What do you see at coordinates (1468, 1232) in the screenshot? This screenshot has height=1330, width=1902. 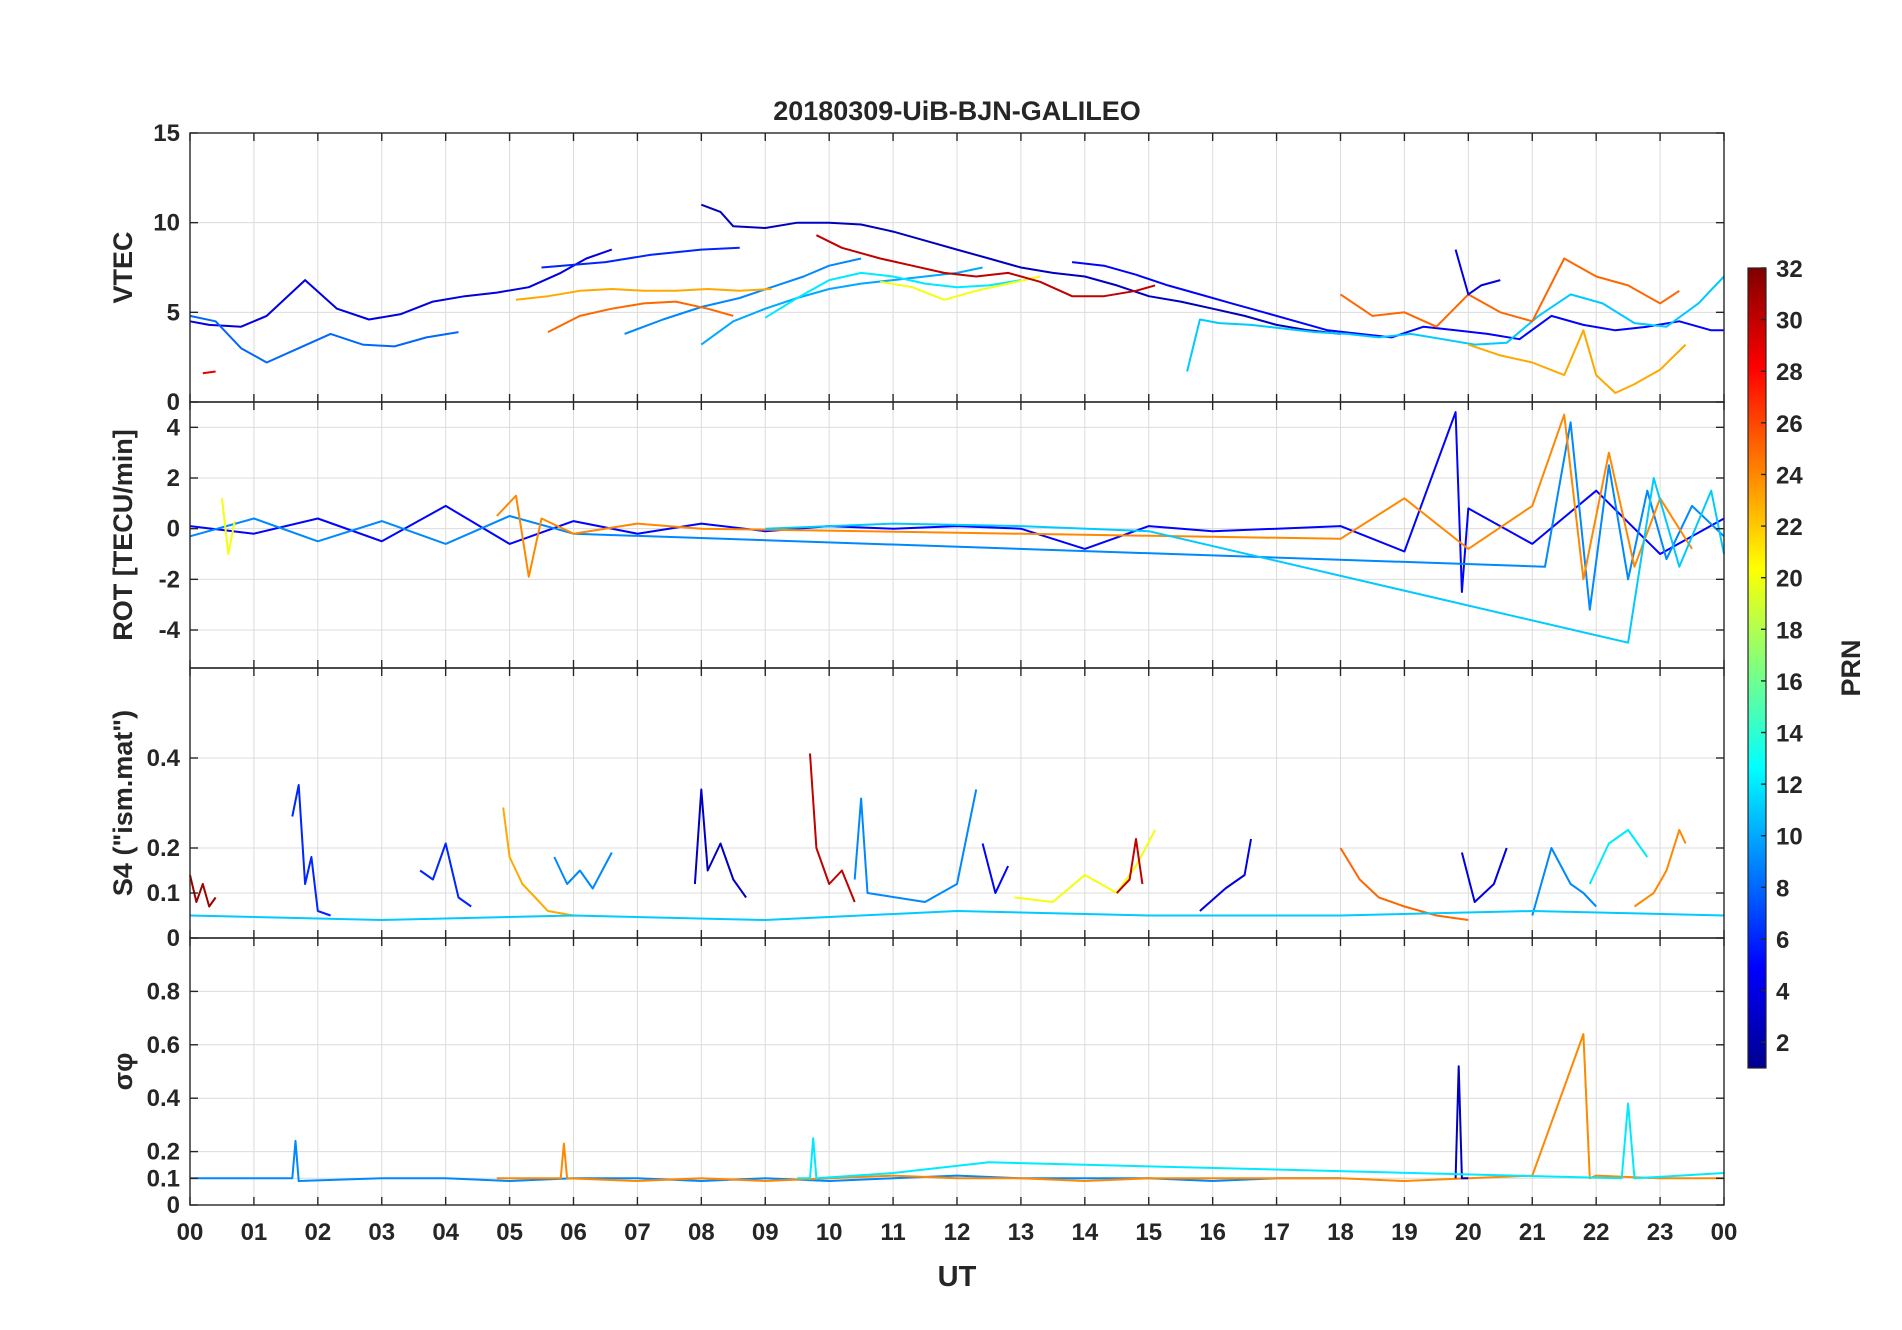 I see `x-tick-label: 20` at bounding box center [1468, 1232].